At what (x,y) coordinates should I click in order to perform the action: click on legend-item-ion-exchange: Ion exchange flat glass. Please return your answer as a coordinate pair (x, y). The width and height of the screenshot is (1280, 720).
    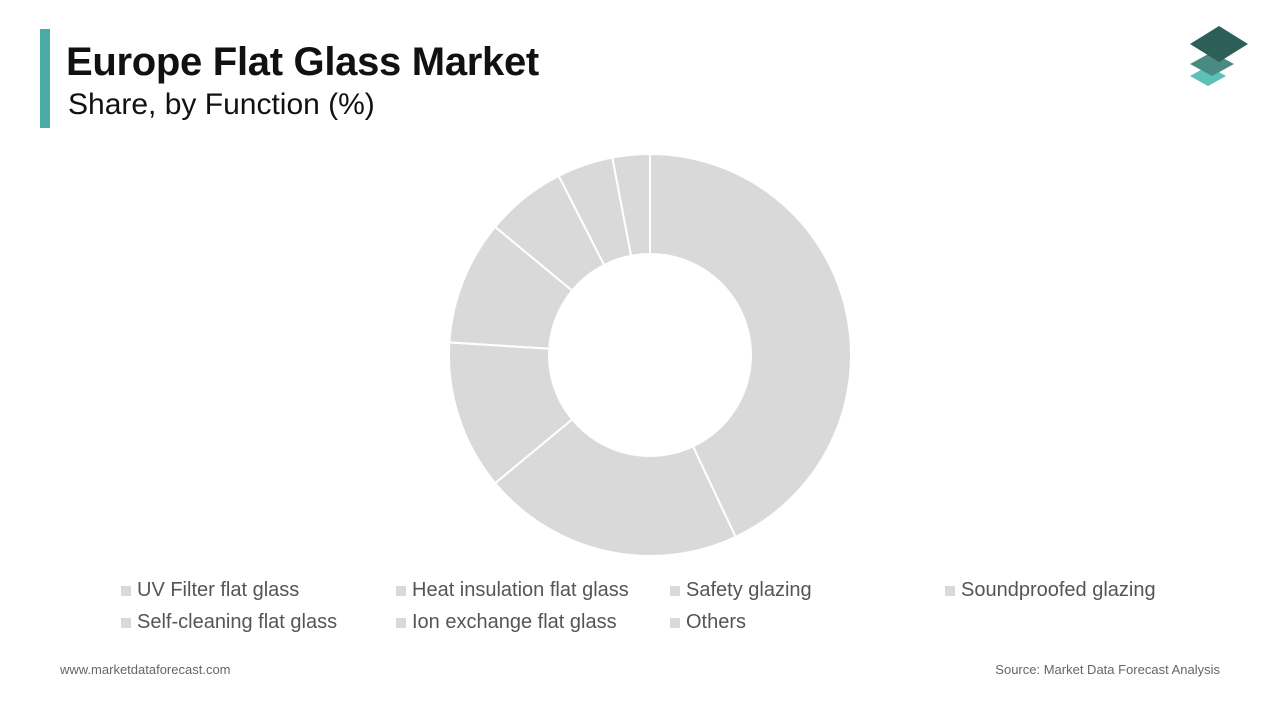
    Looking at the image, I should click on (506, 622).